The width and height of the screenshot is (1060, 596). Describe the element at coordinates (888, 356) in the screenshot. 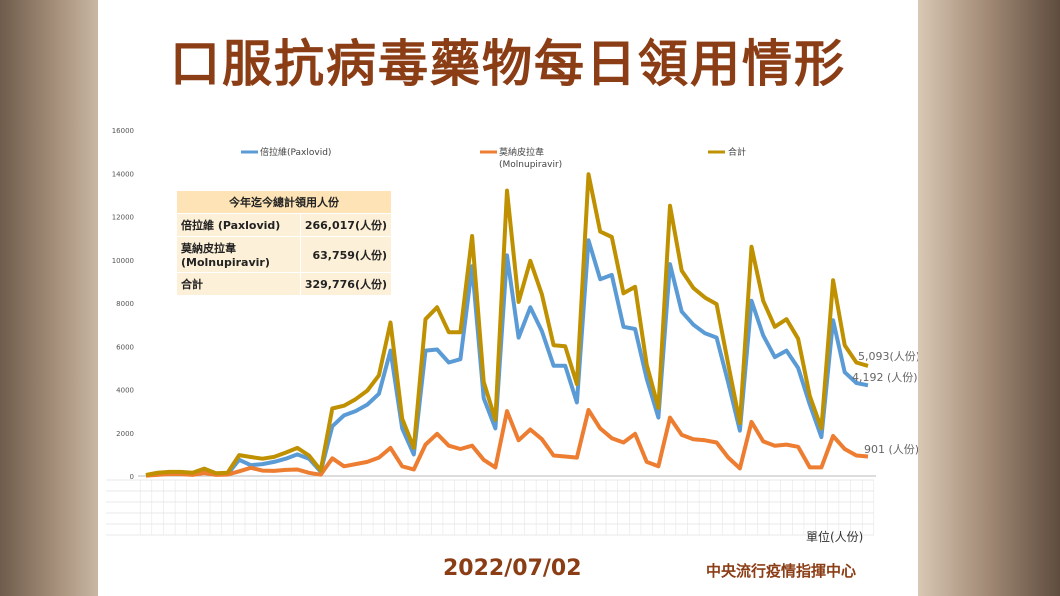

I see `end-label-total: 5,093(人份)` at that location.